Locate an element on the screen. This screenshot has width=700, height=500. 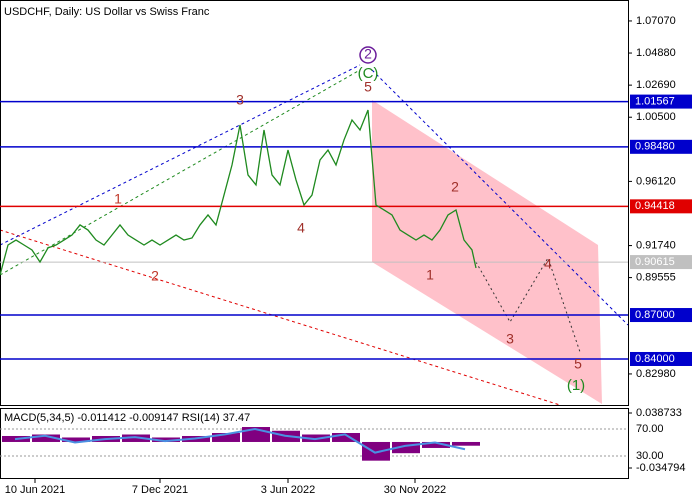
y-tick-label: 0.89555 is located at coordinates (656, 278).